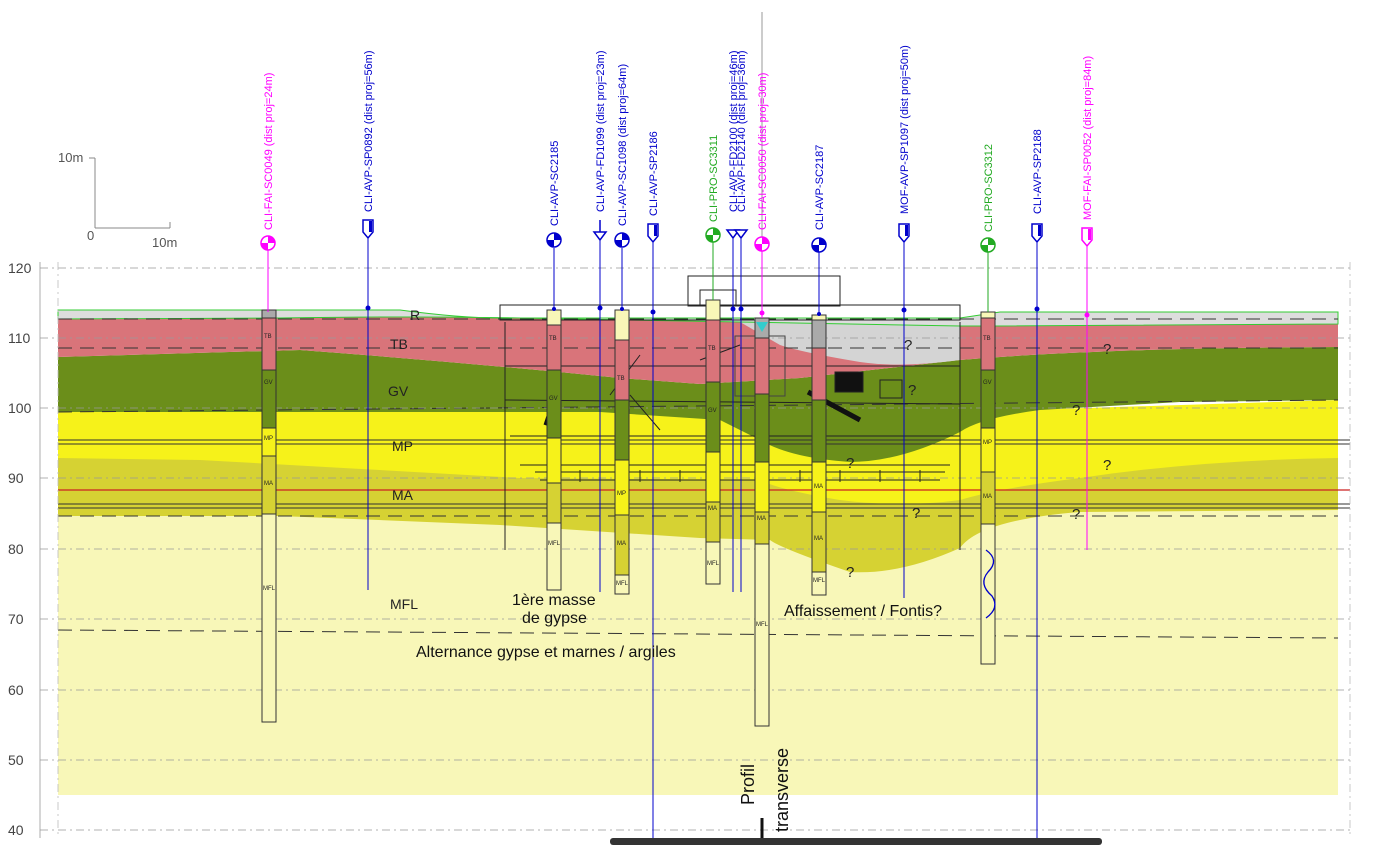  I want to click on elevation-tick: 120, so click(20, 268).